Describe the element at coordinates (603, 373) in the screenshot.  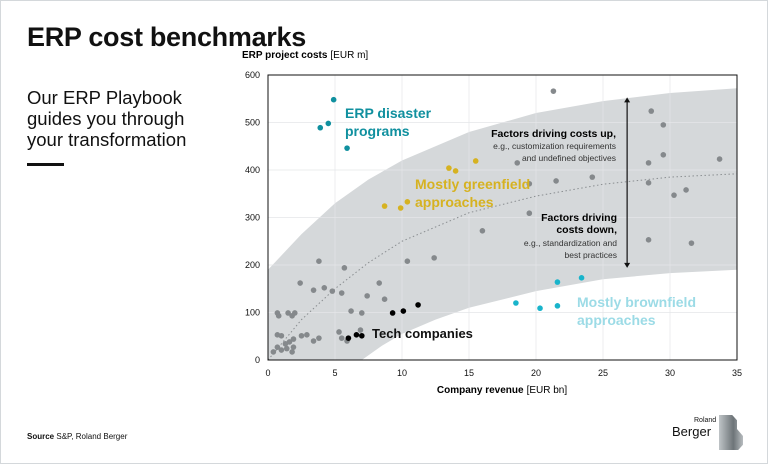
I see `x-tick-label: 25` at that location.